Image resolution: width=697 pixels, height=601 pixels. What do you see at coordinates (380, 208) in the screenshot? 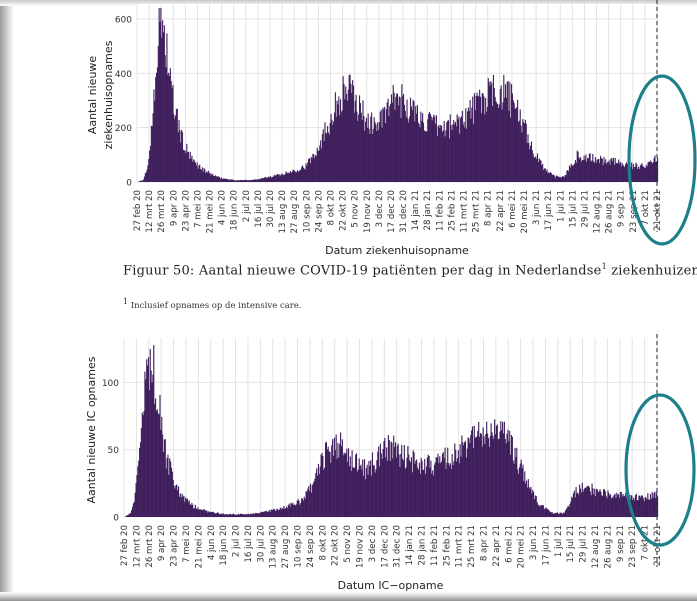
I see `x-tick-label: 3 dec 20` at bounding box center [380, 208].